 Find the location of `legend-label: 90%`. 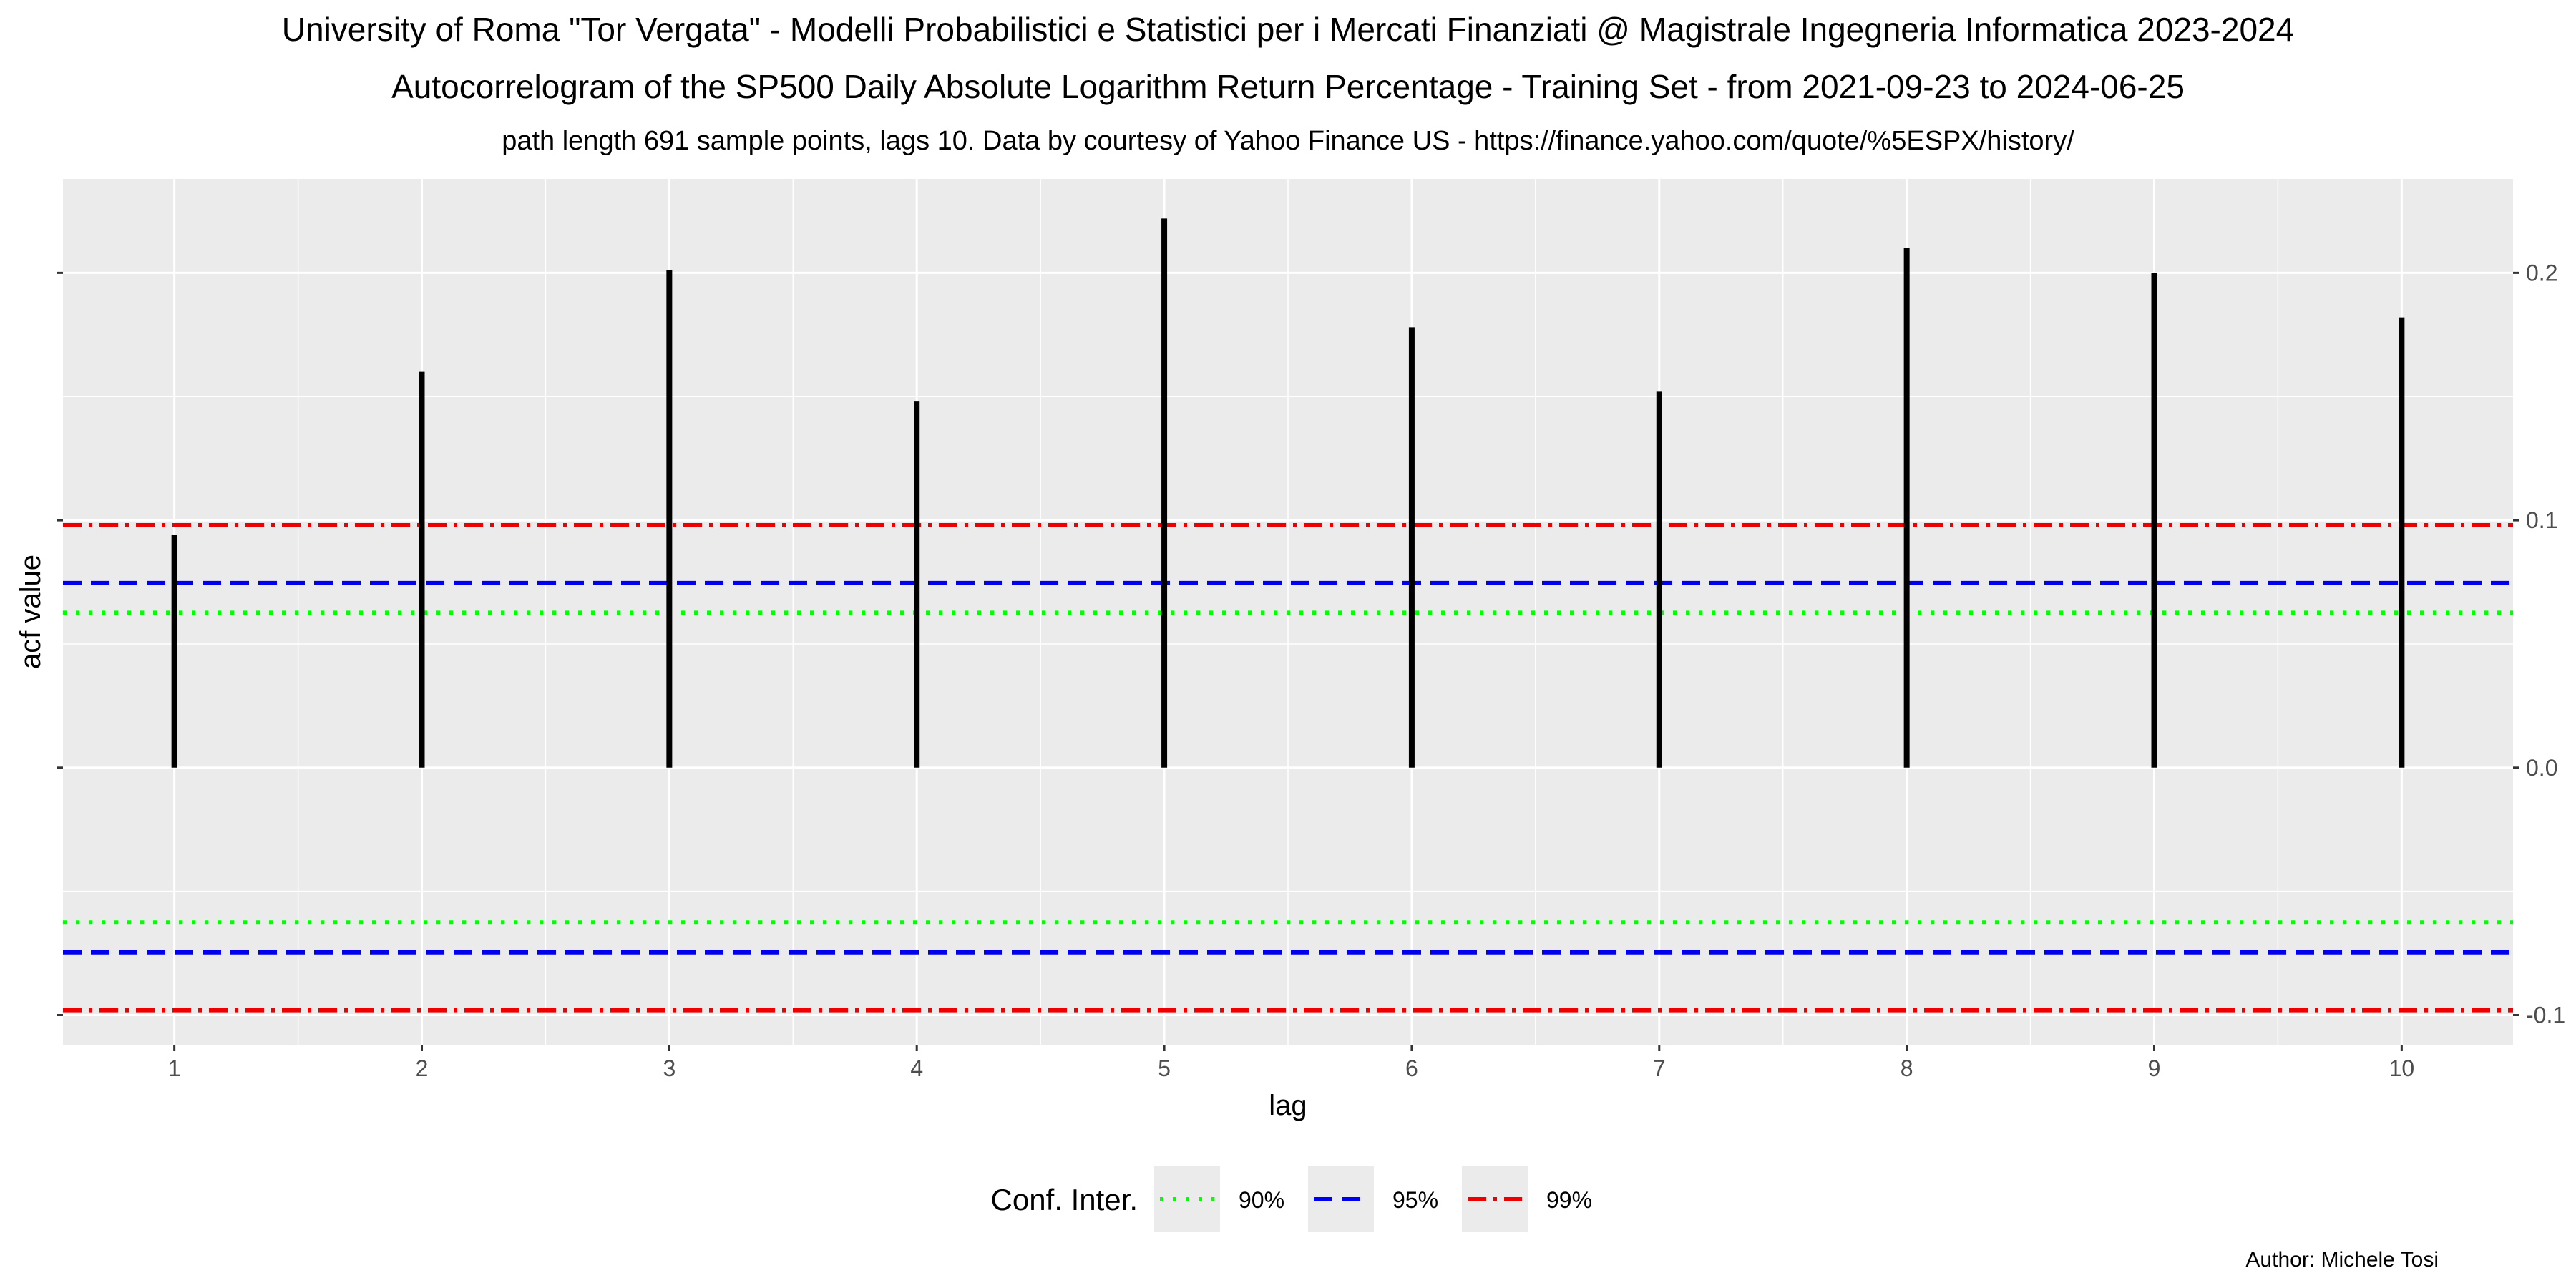

legend-label: 90% is located at coordinates (1261, 1200).